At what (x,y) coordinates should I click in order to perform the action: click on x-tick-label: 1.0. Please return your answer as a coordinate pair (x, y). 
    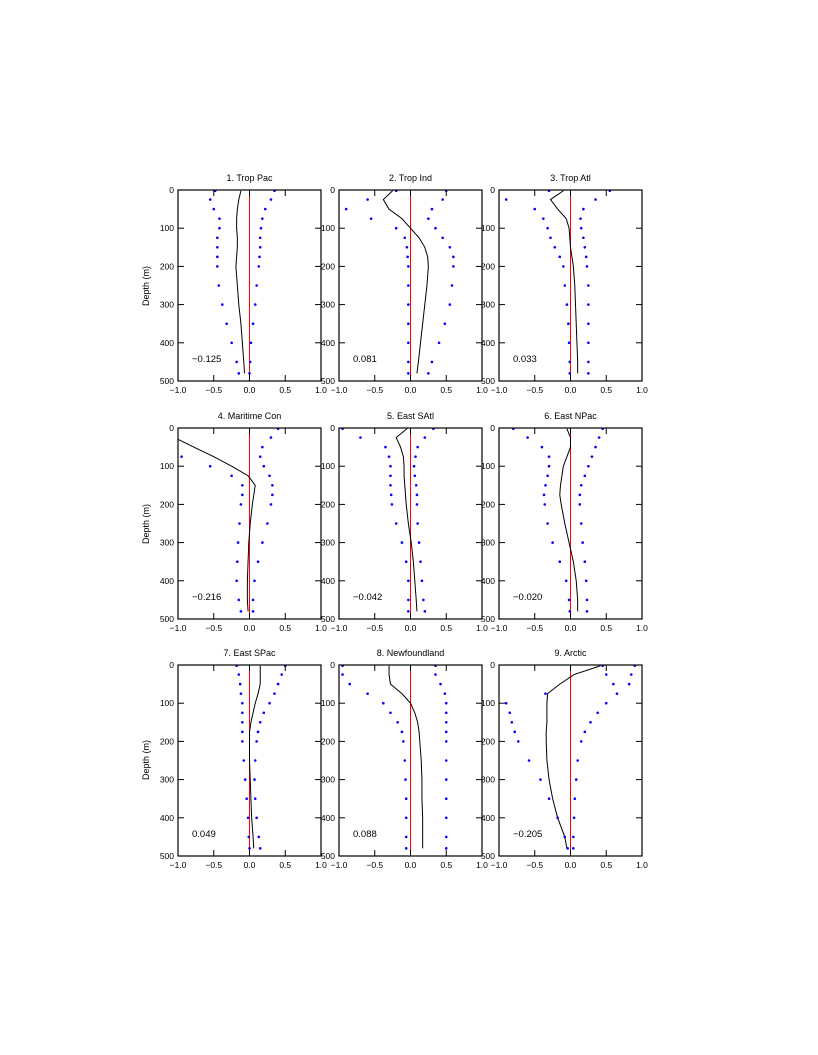
    Looking at the image, I should click on (321, 628).